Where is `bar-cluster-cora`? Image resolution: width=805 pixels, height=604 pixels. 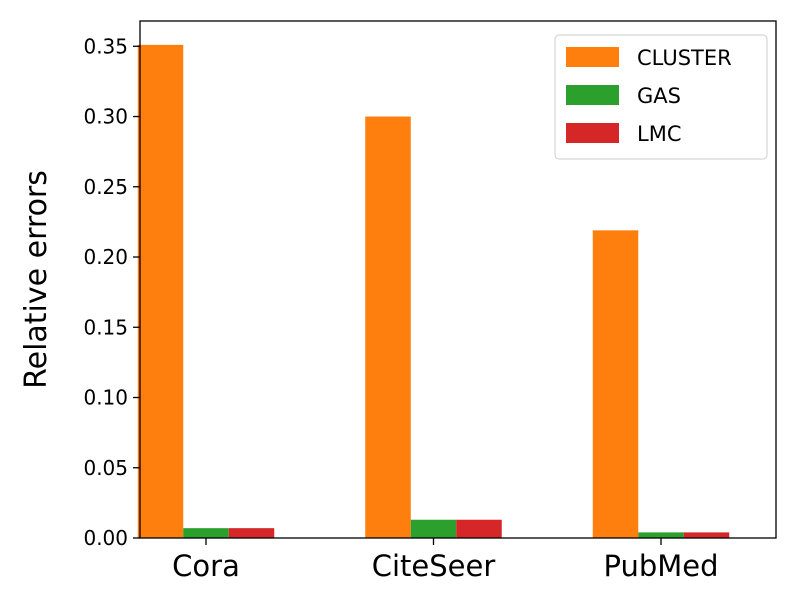 bar-cluster-cora is located at coordinates (160, 291).